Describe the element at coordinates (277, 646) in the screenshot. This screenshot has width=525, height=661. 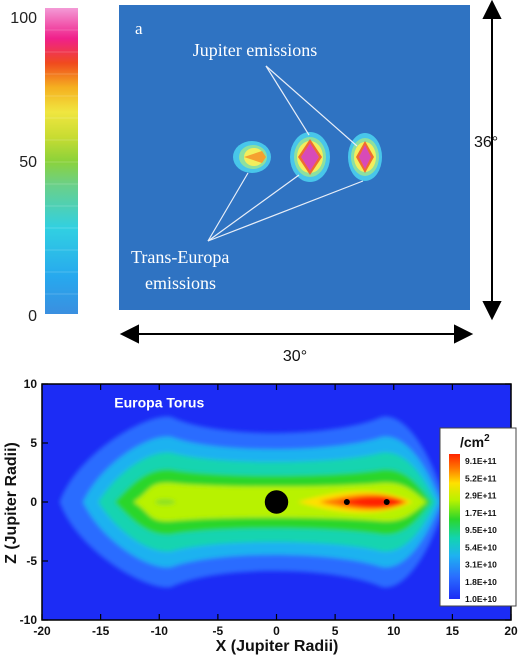
I see `x-axis-label: X (Jupiter Radii)` at that location.